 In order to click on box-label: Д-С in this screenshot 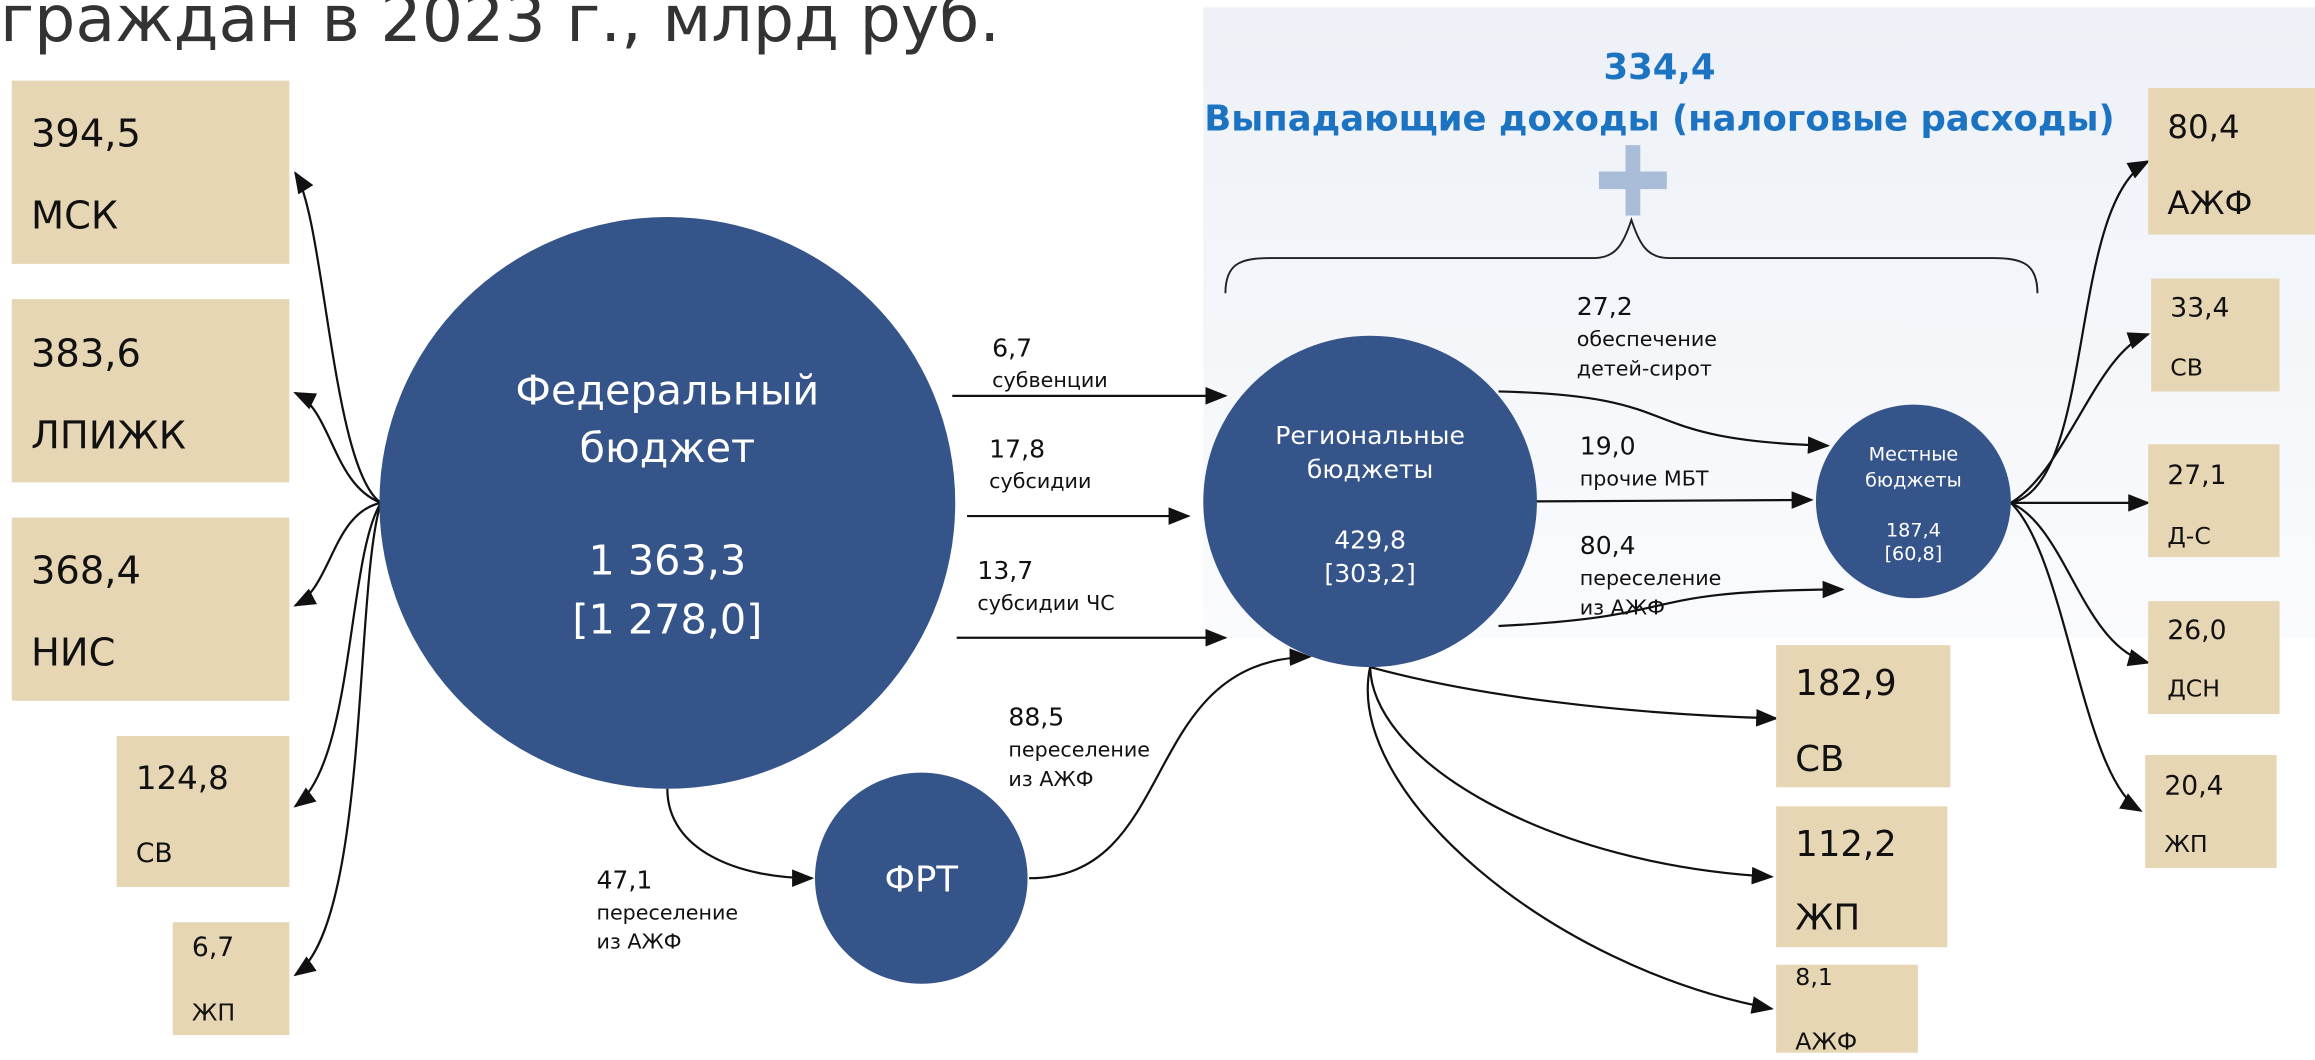, I will do `click(2188, 536)`.